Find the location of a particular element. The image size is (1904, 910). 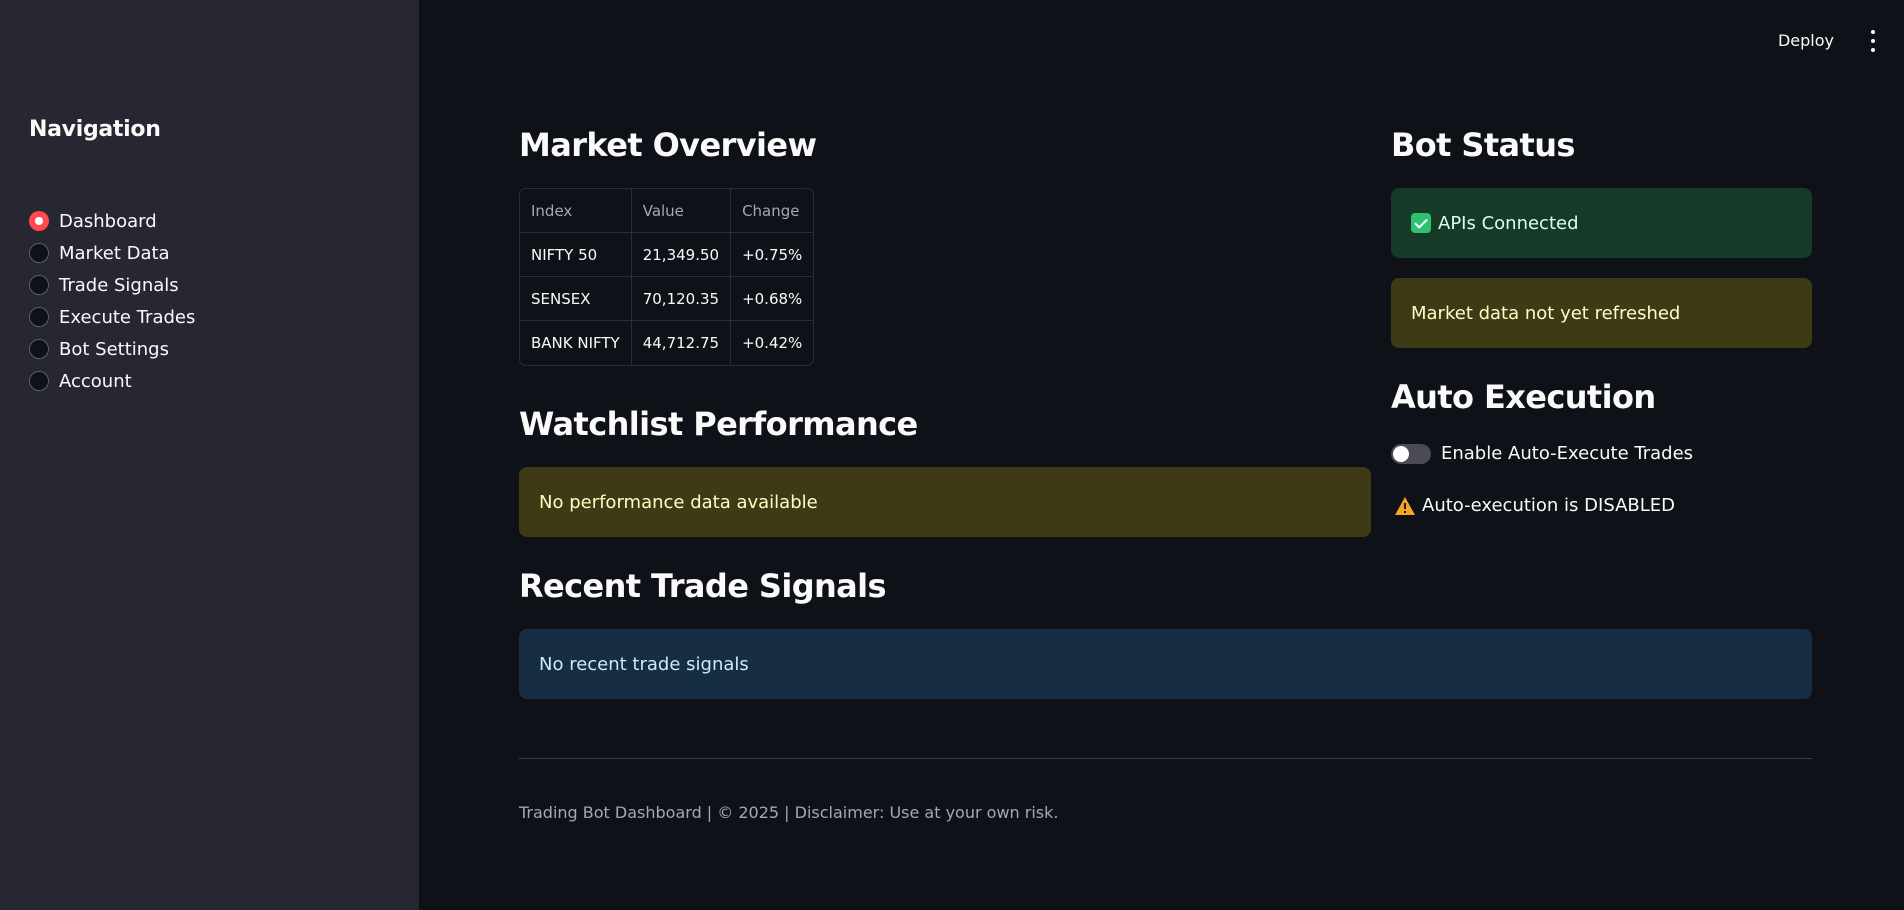

nav-item-market-data: Market Data is located at coordinates (112, 253).